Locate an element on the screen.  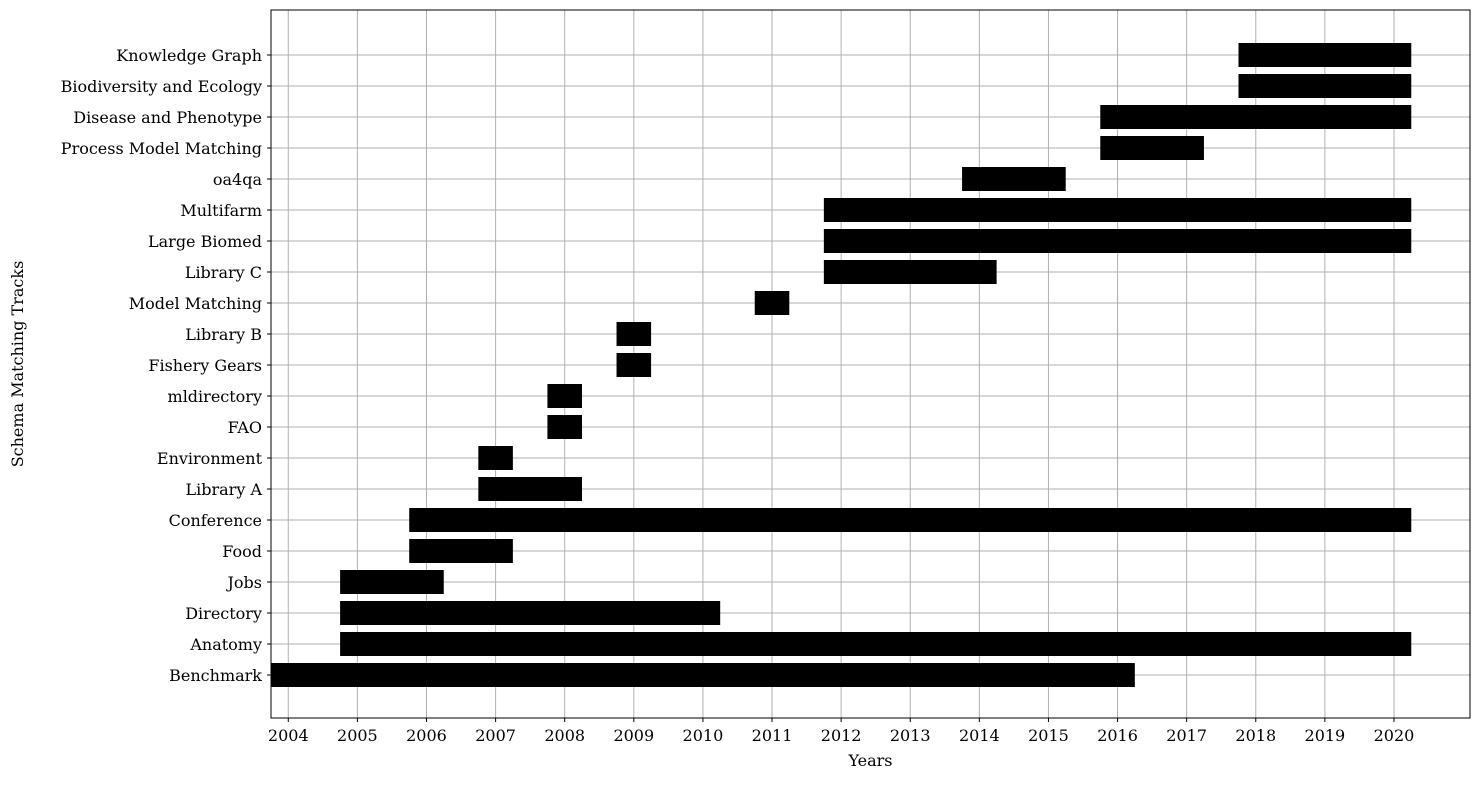
x-tick-label: 2004 is located at coordinates (288, 735).